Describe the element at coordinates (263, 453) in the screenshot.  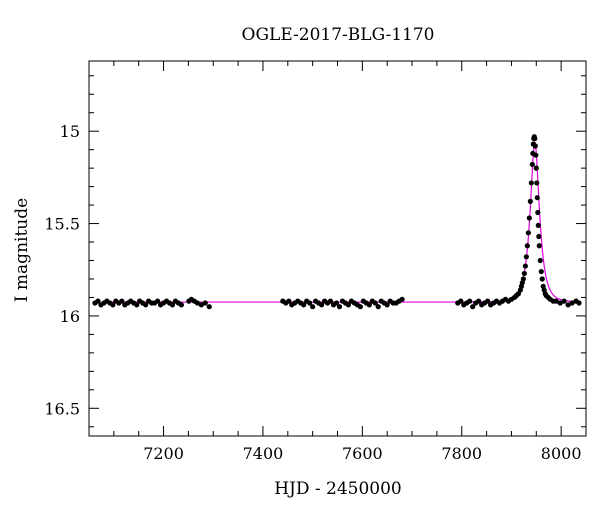
I see `x-tick-label: 7400` at that location.